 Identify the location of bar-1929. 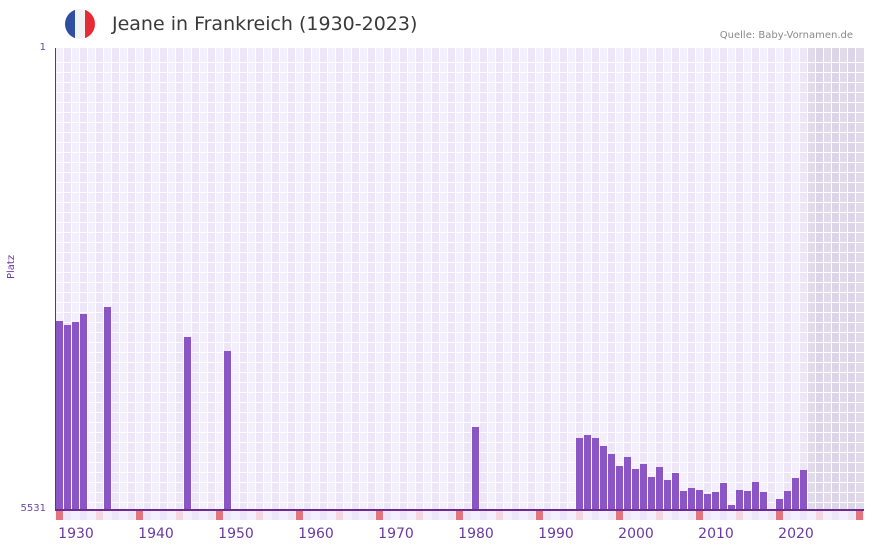
(67, 417).